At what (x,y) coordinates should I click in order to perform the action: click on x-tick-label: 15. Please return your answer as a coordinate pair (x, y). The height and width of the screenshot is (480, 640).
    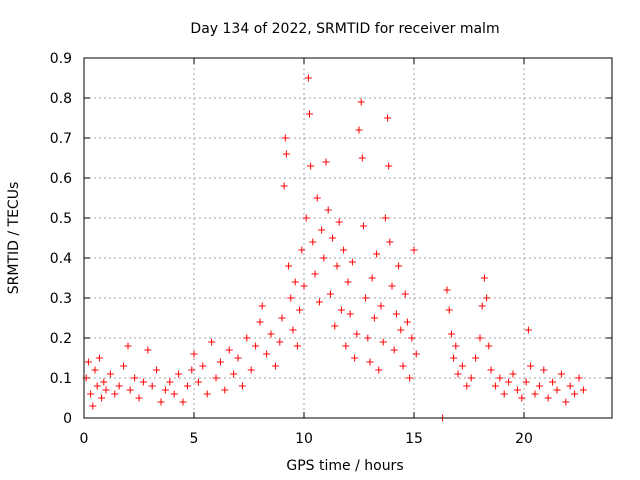
    Looking at the image, I should click on (414, 439).